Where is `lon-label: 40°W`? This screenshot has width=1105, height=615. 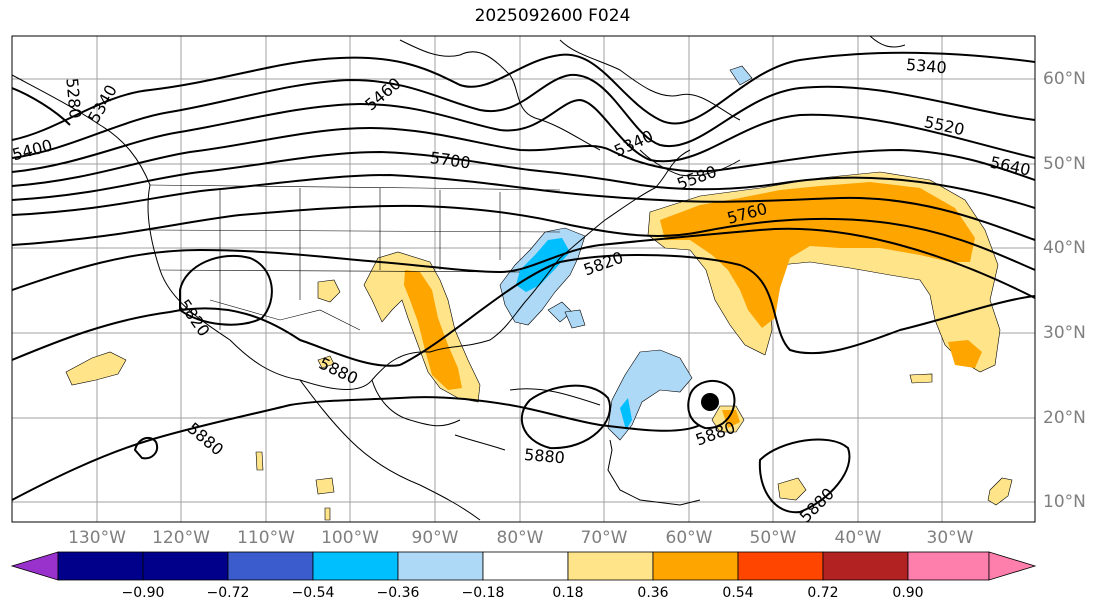
lon-label: 40°W is located at coordinates (858, 538).